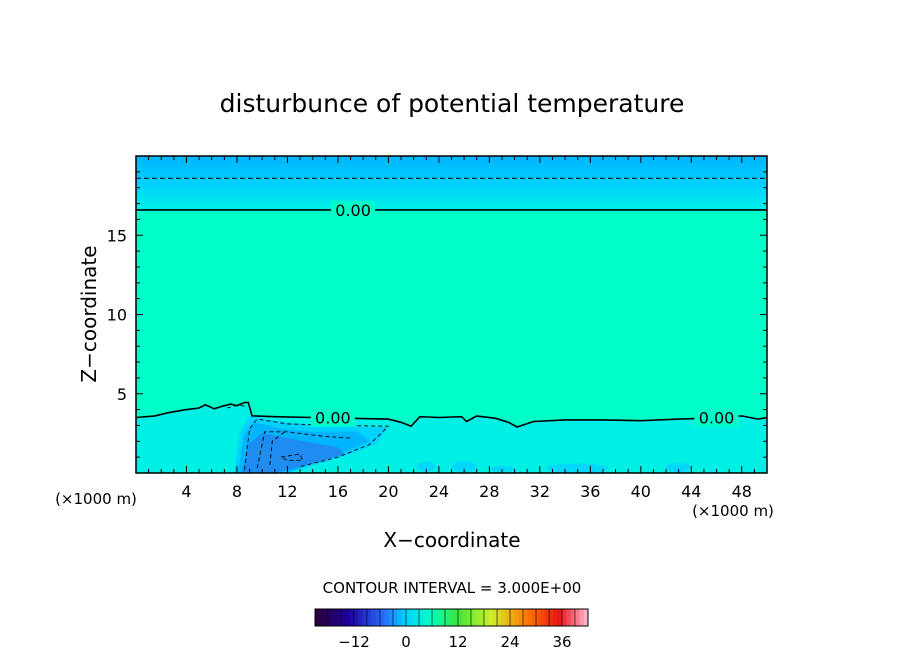 This screenshot has width=904, height=654. What do you see at coordinates (452, 588) in the screenshot?
I see `colorbar-title: CONTOUR INTERVAL = 3.000E+00` at bounding box center [452, 588].